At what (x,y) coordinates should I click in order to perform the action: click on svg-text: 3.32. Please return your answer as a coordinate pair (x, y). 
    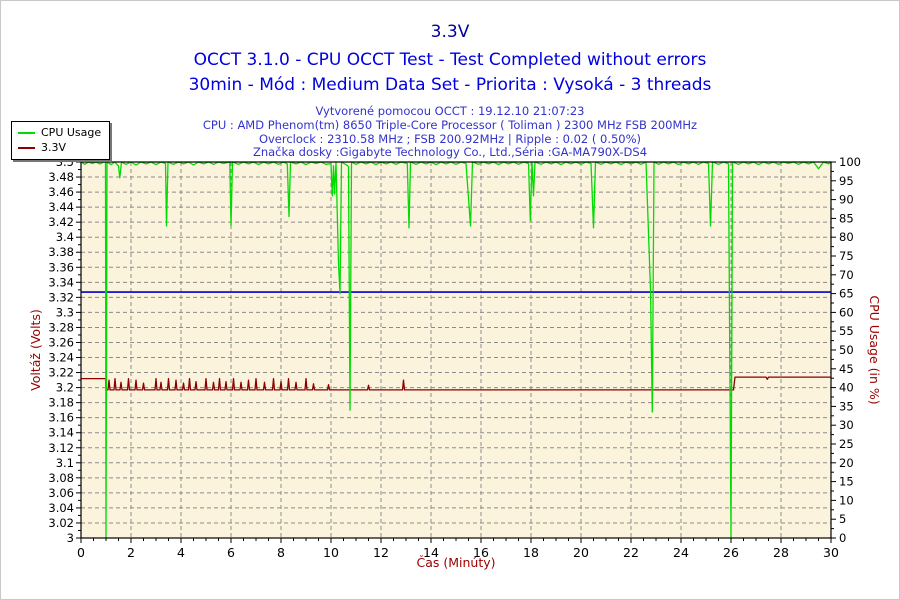
    Looking at the image, I should click on (61, 297).